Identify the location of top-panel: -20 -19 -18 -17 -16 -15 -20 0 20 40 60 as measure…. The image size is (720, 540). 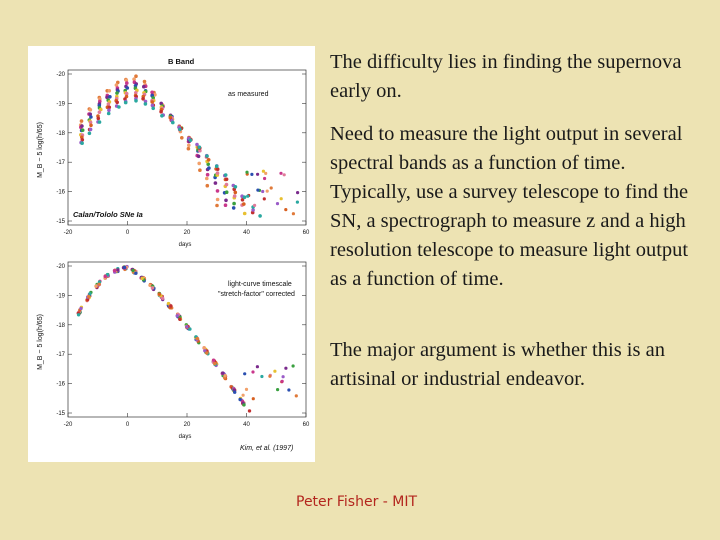
(173, 158).